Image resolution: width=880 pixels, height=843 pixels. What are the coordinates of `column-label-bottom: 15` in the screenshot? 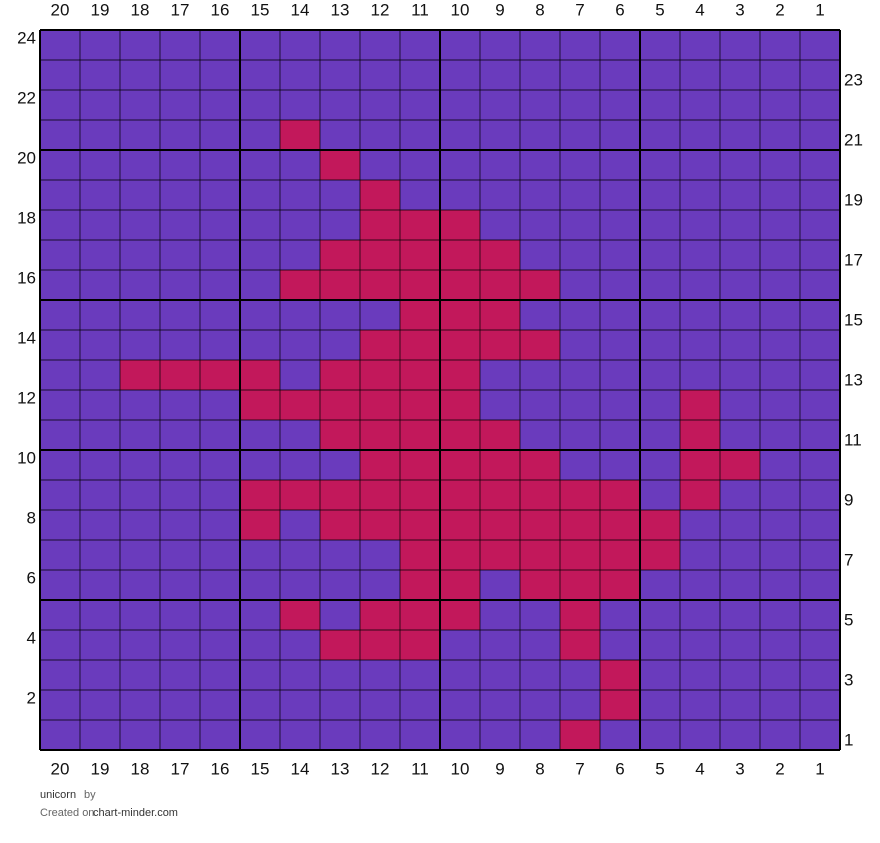 It's located at (260, 768).